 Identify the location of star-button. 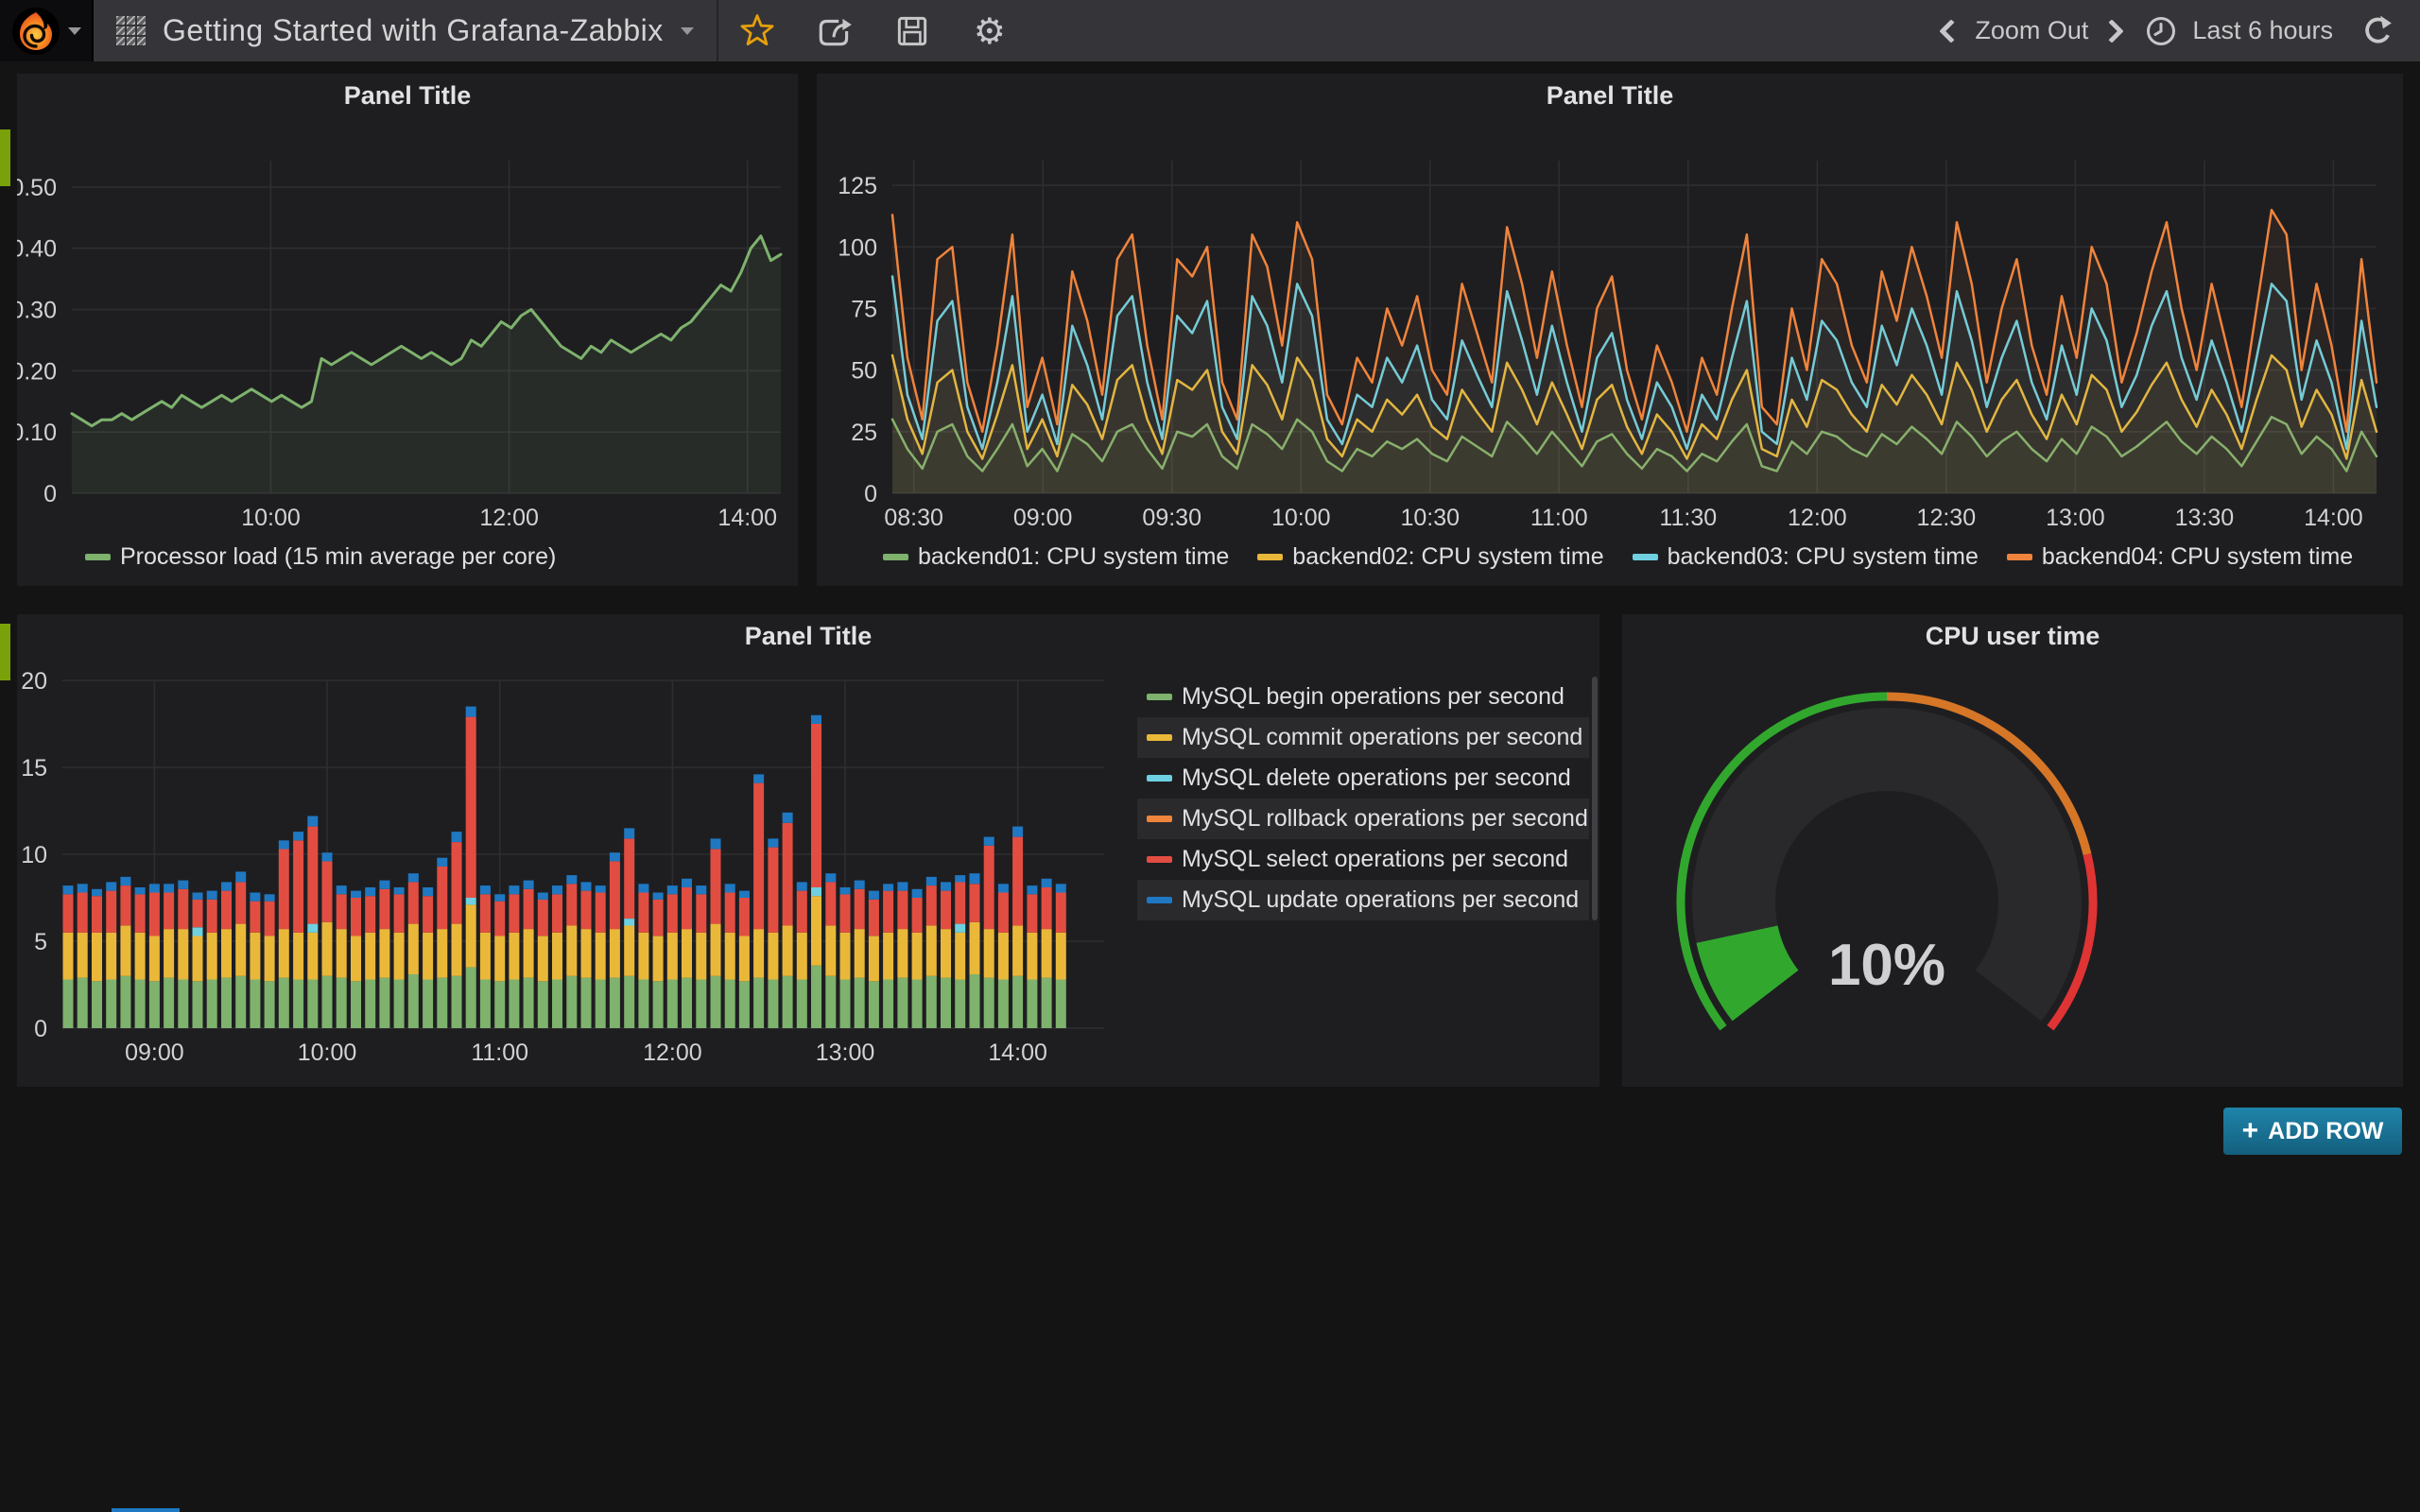
(757, 30).